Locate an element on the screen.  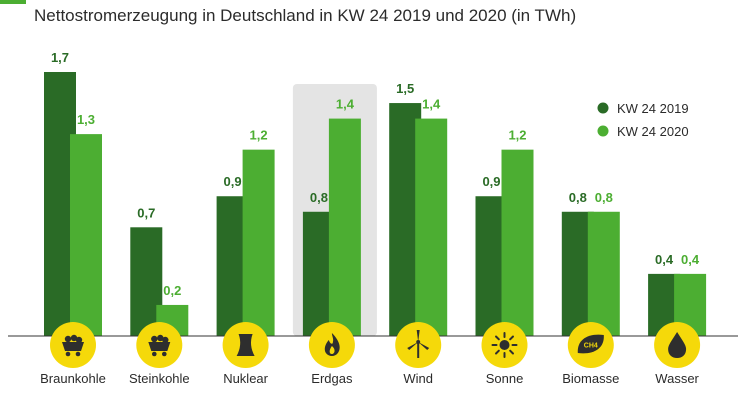
value-label-2019-biomasse: 0,8 is located at coordinates (578, 197).